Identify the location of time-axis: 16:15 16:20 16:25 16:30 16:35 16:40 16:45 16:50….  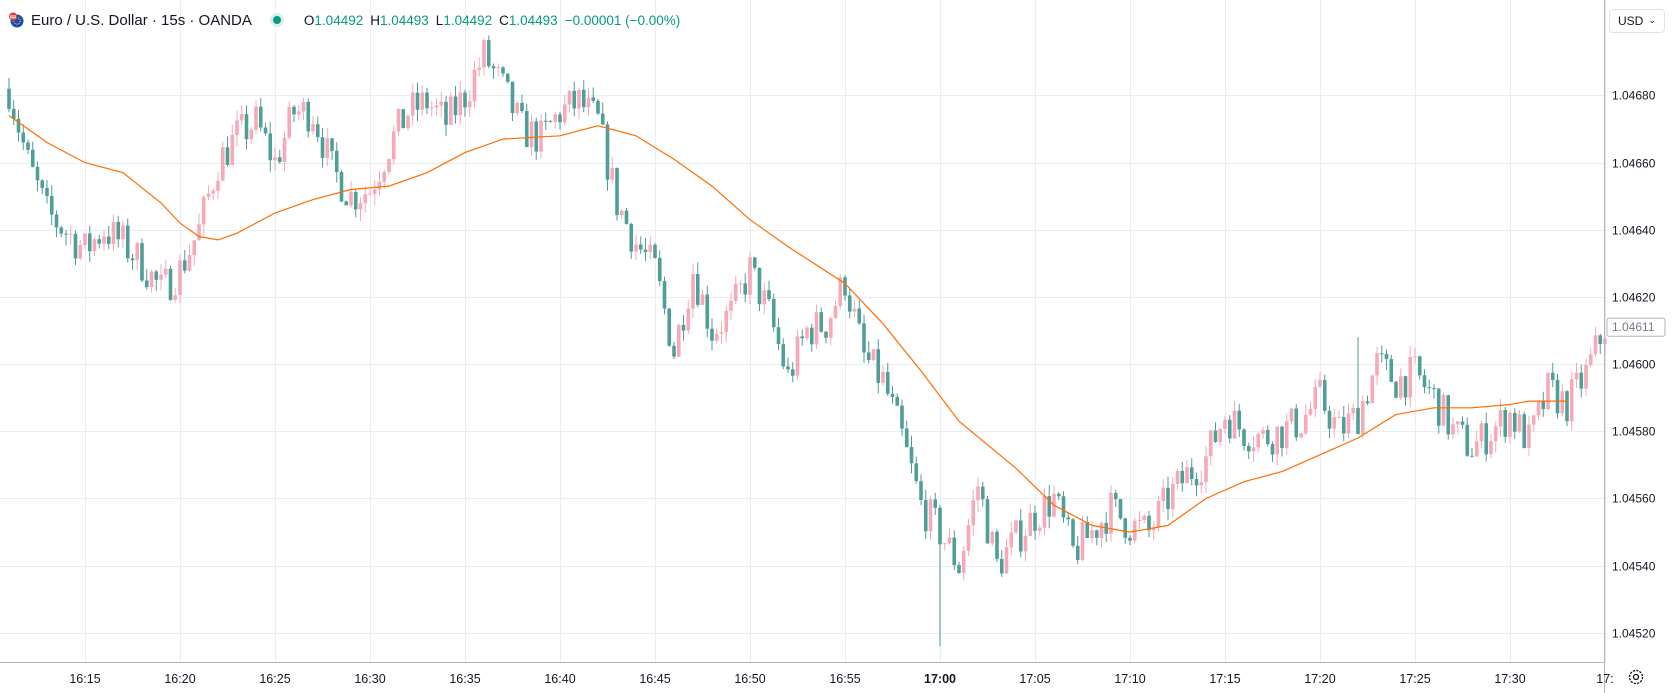
(841, 679).